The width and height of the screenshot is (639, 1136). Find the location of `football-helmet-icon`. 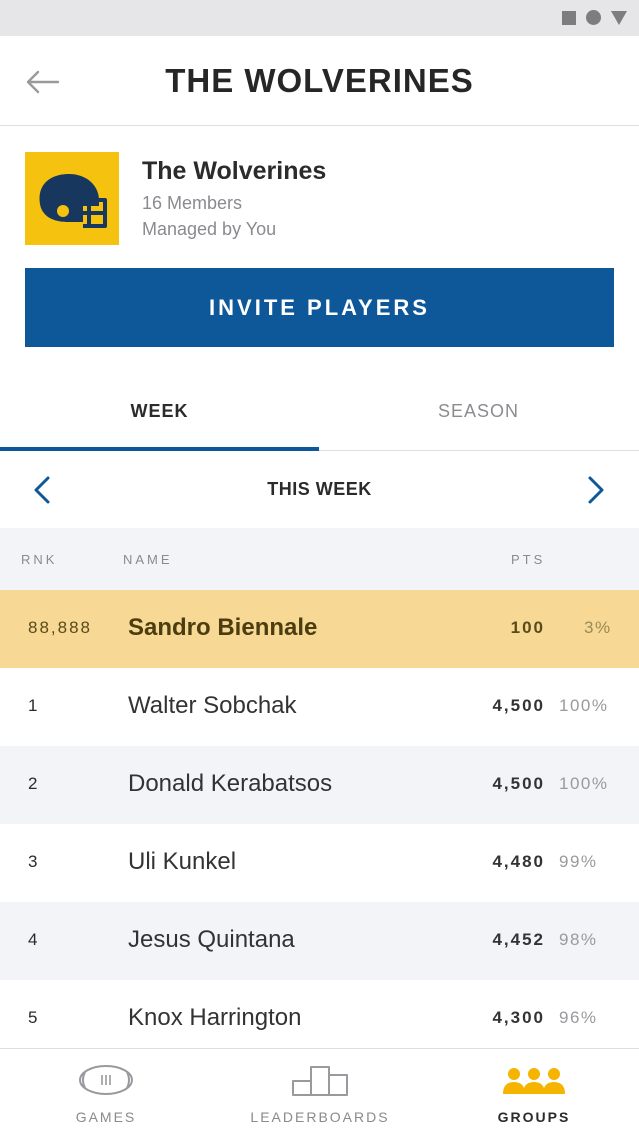

football-helmet-icon is located at coordinates (73, 201).